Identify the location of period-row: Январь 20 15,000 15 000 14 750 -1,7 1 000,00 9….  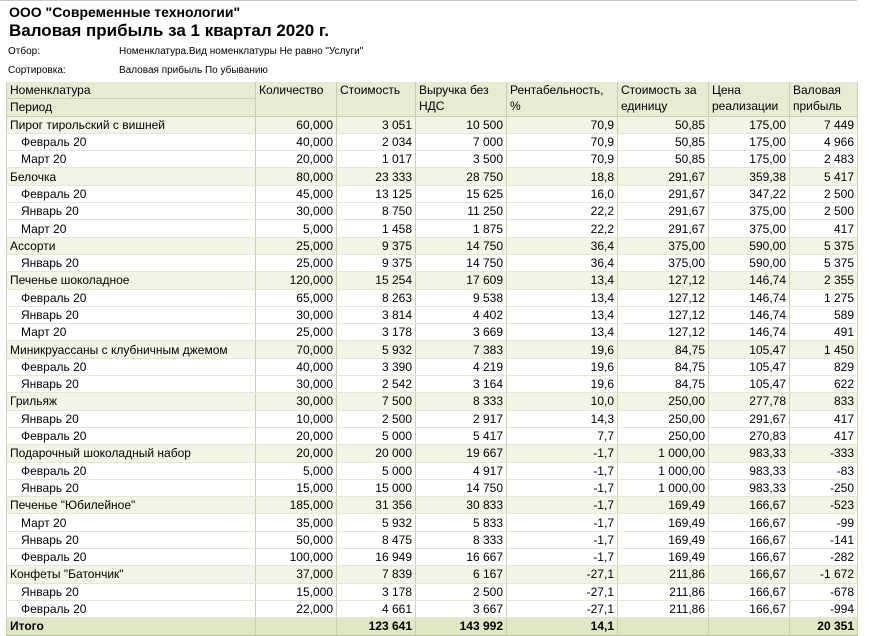
(432, 488).